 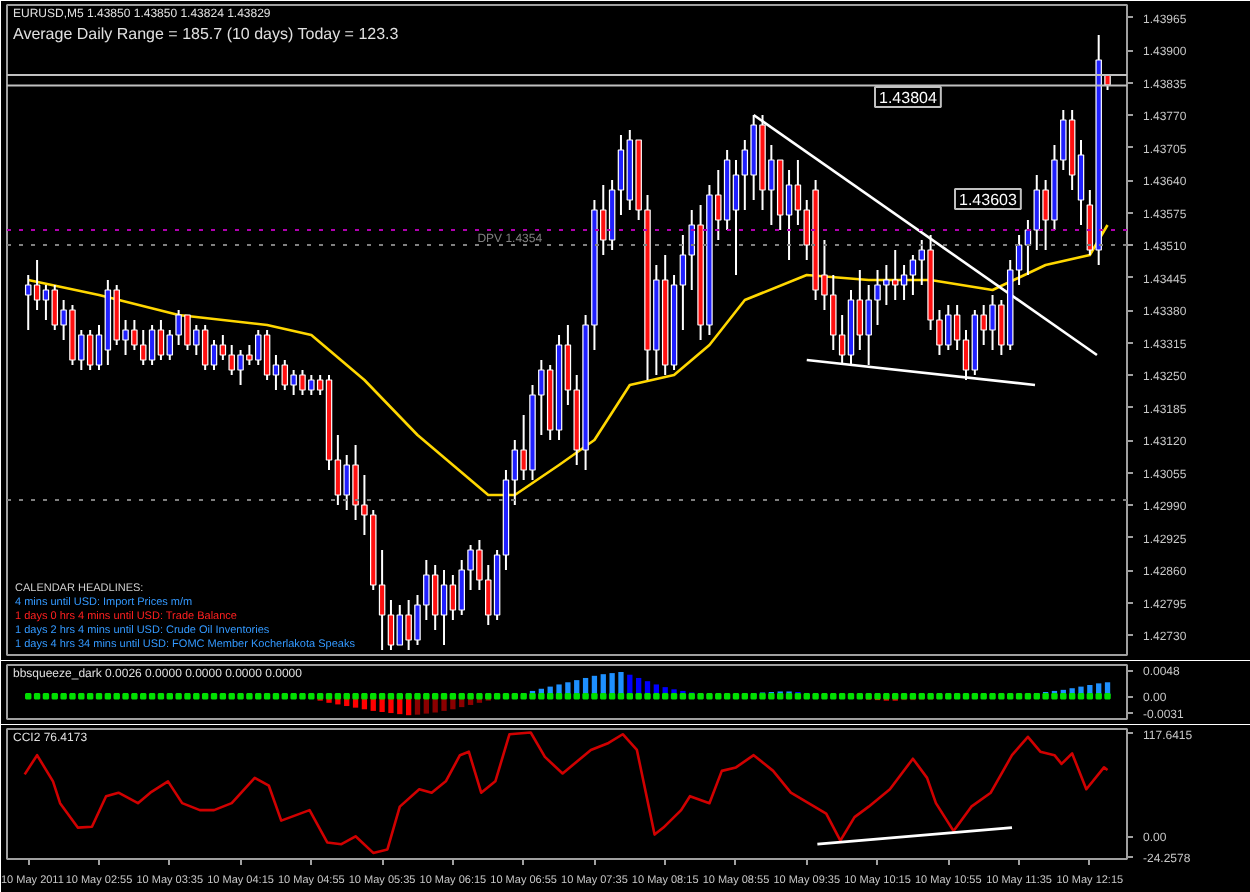 I want to click on text: Average Daily Range = 185.7 (10 days) Today = 123.3, so click(x=206, y=34).